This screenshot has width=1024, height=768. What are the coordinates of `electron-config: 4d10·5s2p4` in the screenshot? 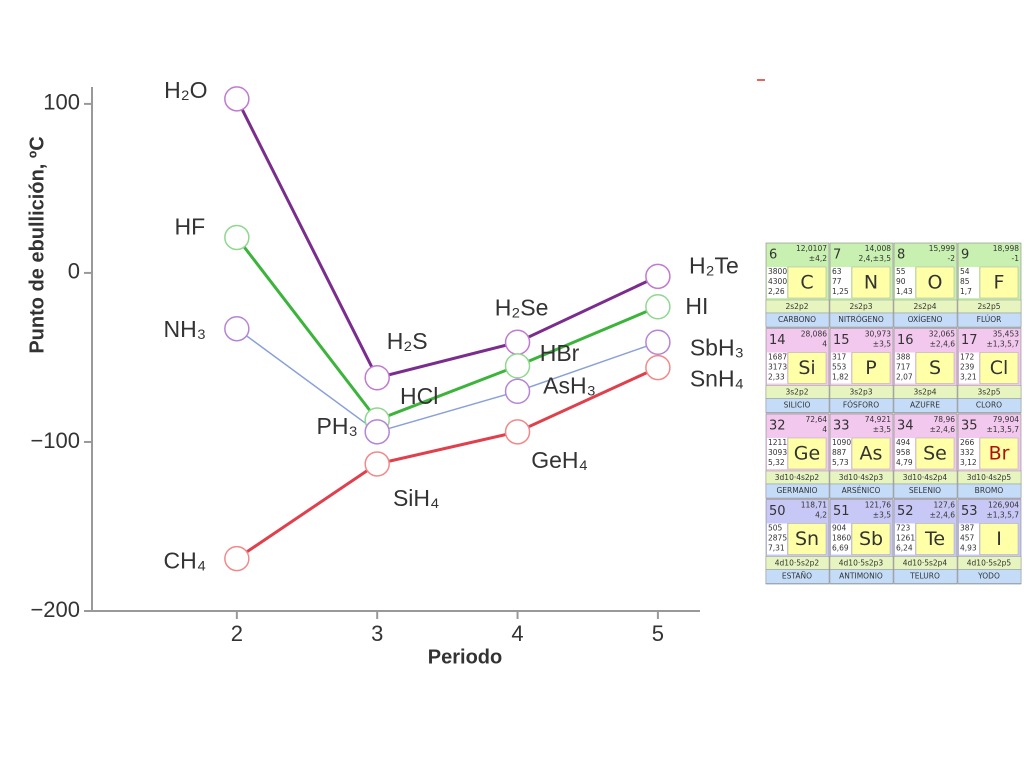 It's located at (925, 563).